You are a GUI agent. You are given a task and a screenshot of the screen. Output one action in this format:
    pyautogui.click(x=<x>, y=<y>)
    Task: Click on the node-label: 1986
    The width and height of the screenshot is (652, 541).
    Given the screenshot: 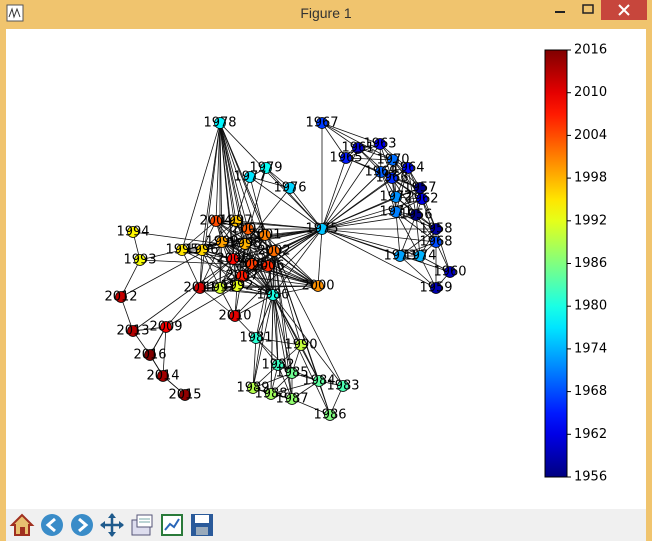 What is the action you would take?
    pyautogui.click(x=329, y=415)
    